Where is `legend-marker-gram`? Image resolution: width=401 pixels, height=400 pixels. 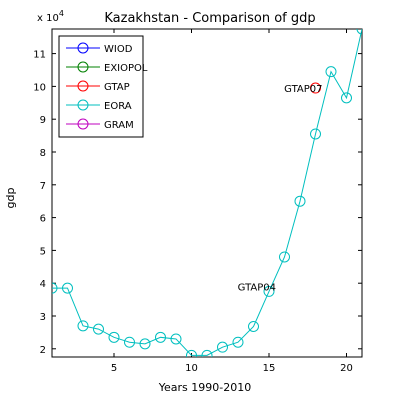
legend-marker-gram is located at coordinates (83, 124).